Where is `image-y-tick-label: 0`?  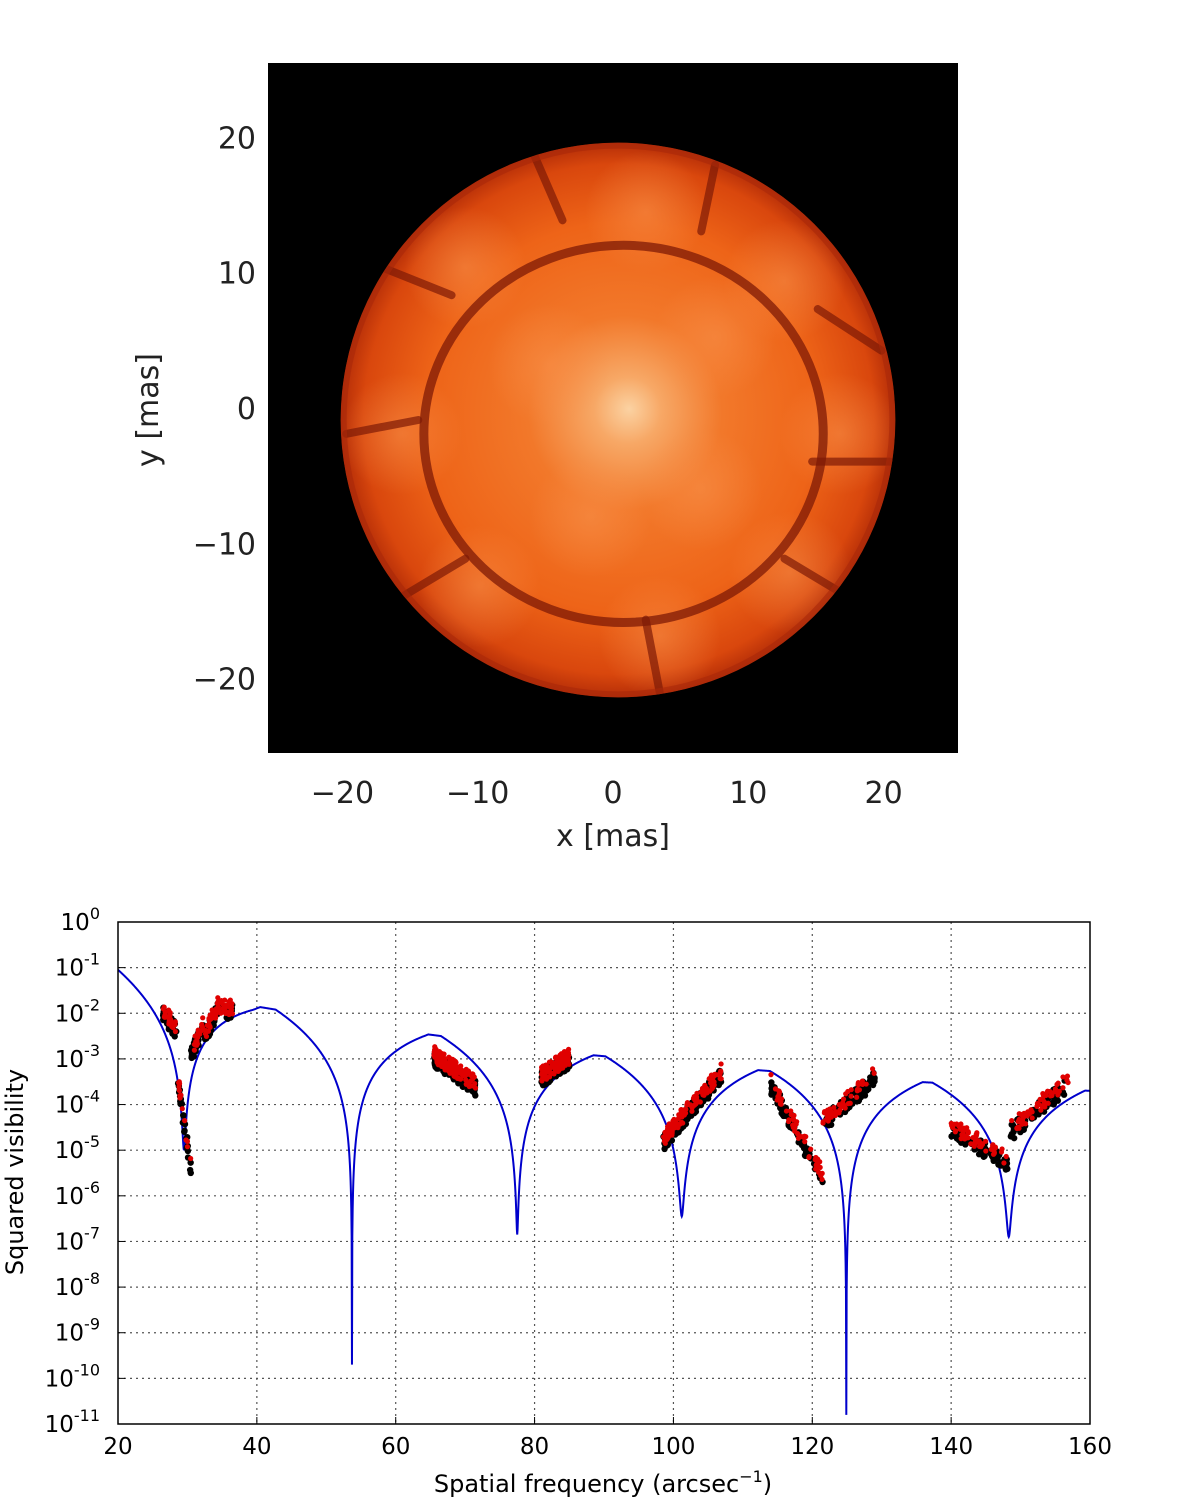 image-y-tick-label: 0 is located at coordinates (246, 409).